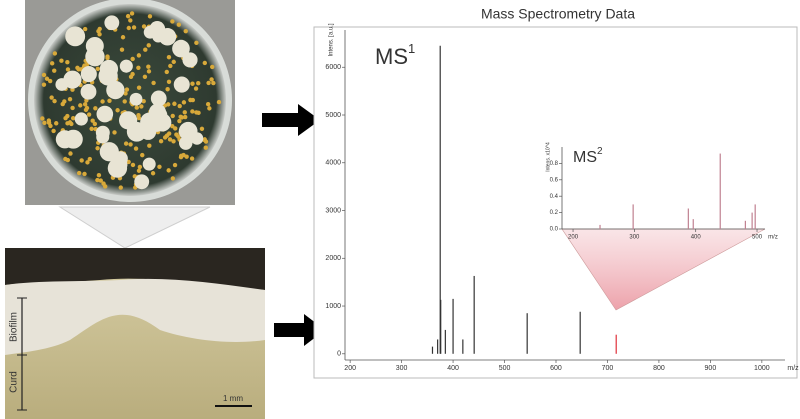  What do you see at coordinates (411, 48) in the screenshot?
I see `annotation-sup: 1` at bounding box center [411, 48].